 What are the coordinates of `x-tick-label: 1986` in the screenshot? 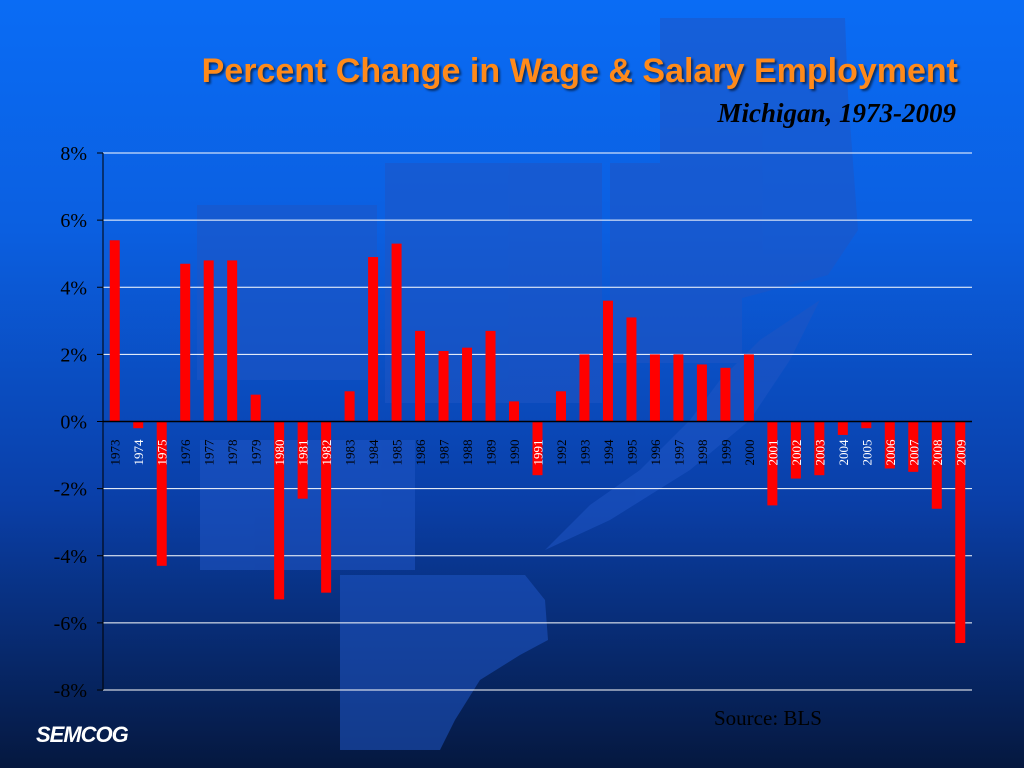 It's located at (420, 452).